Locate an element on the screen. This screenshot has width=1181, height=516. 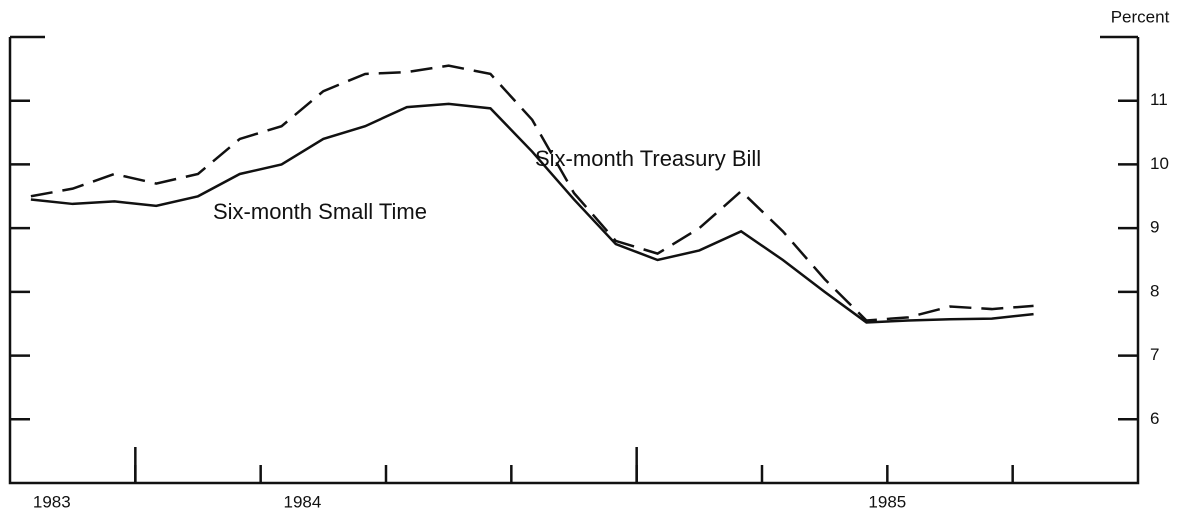
y-axis-label: Percent is located at coordinates (1140, 16).